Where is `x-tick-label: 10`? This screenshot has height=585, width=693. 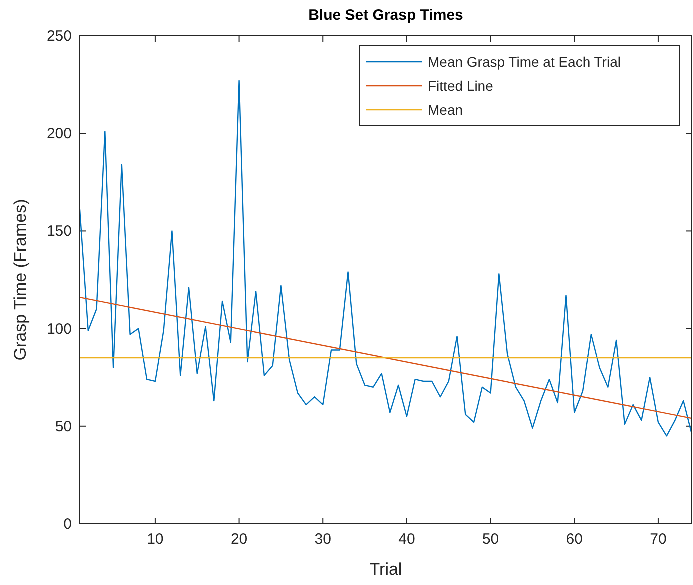 x-tick-label: 10 is located at coordinates (155, 539).